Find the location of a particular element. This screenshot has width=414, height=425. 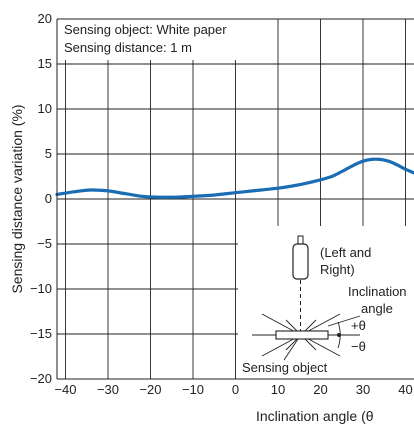

y-tick-label: 5 is located at coordinates (48, 153).